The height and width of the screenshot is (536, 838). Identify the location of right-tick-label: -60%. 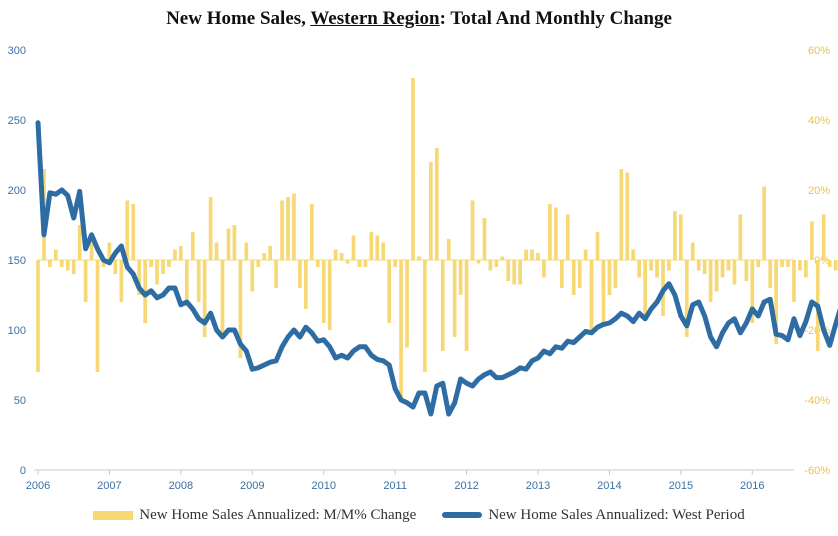
(817, 471).